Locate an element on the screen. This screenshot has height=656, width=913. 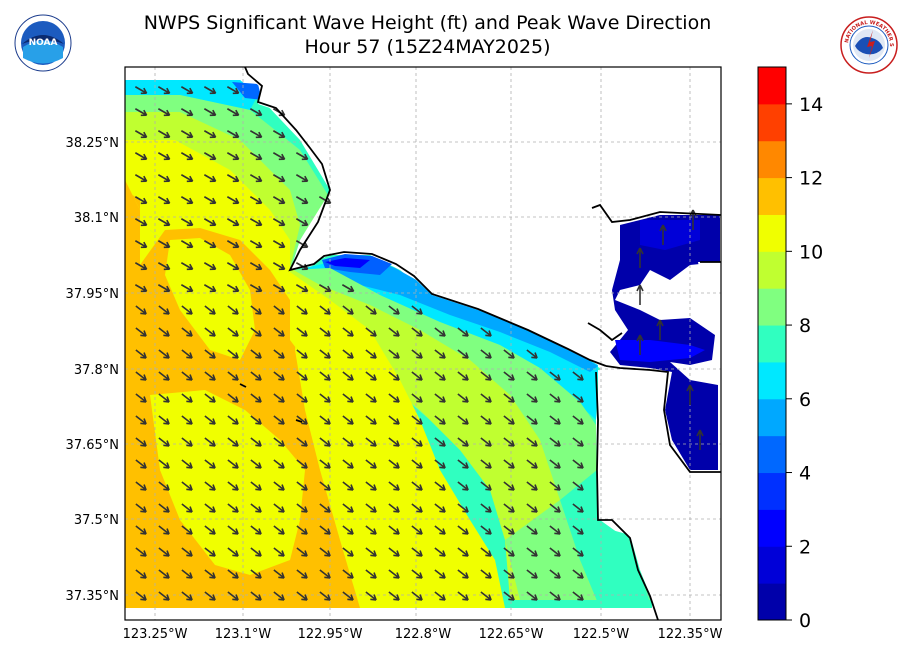
wave-band-4ft is located at coordinates (464, 315).